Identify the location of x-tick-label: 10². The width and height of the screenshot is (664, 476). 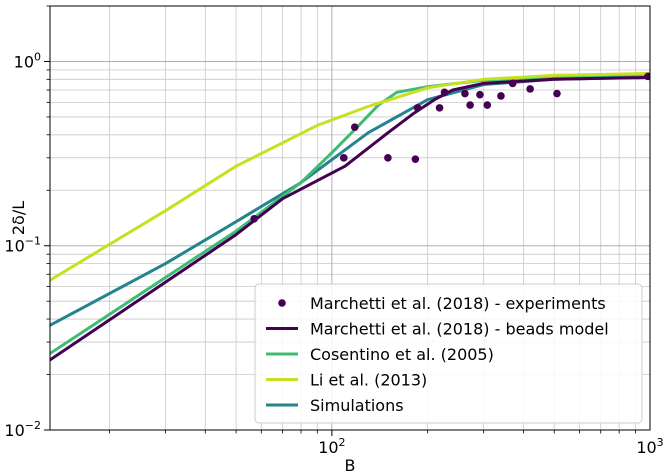
(331, 446).